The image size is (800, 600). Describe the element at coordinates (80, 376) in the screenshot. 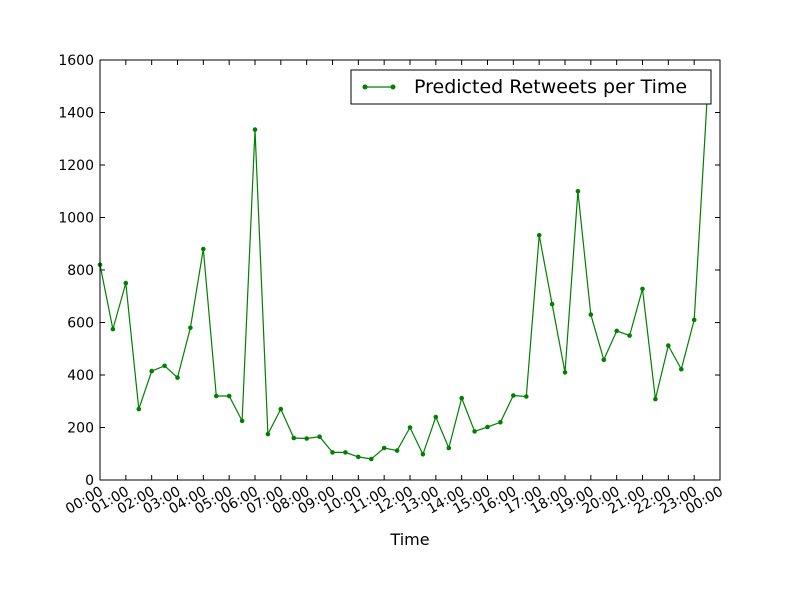

I see `y-tick-label: 400` at that location.